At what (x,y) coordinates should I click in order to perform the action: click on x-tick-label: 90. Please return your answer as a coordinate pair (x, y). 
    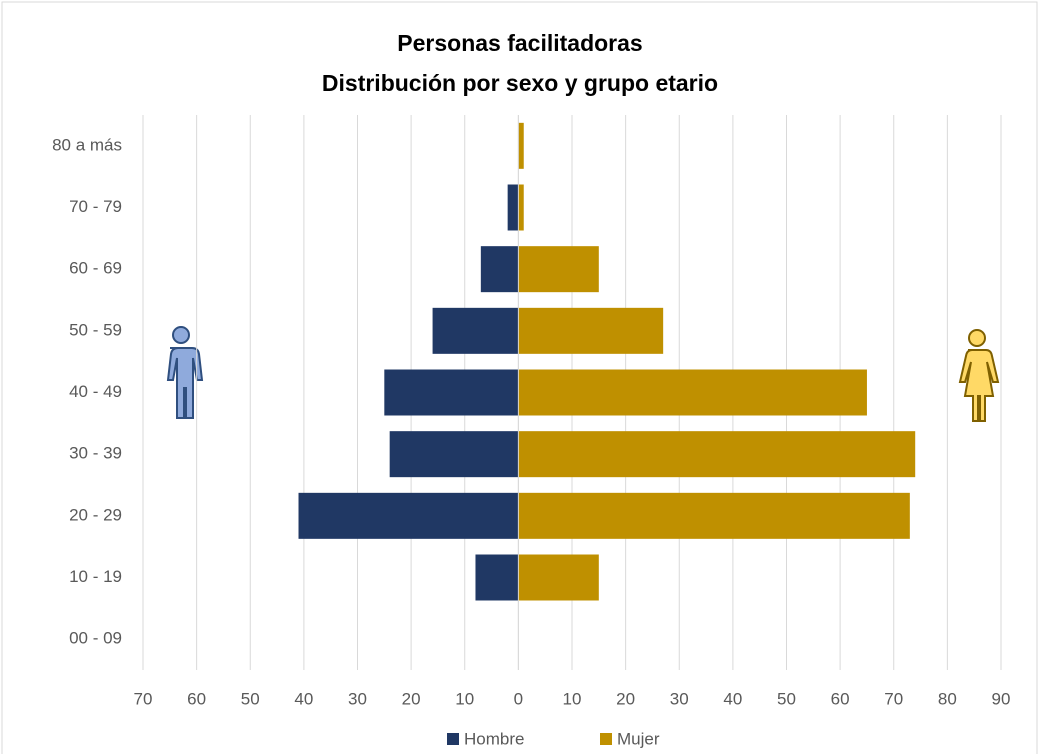
    Looking at the image, I should click on (1001, 698).